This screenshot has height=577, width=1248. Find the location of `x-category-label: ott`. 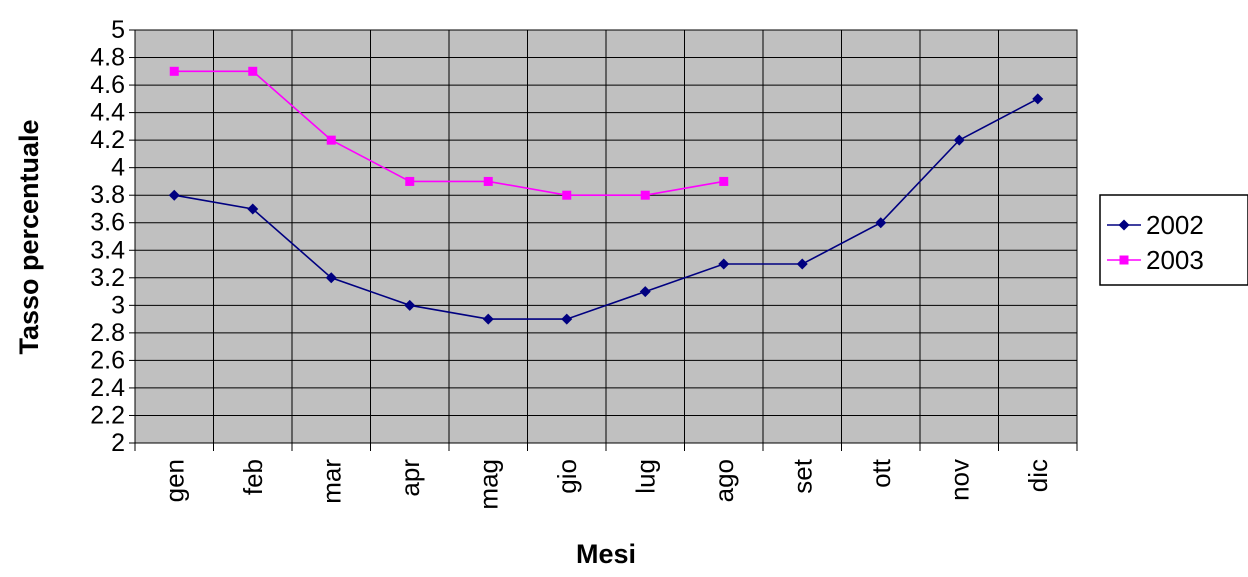

x-category-label: ott is located at coordinates (881, 473).